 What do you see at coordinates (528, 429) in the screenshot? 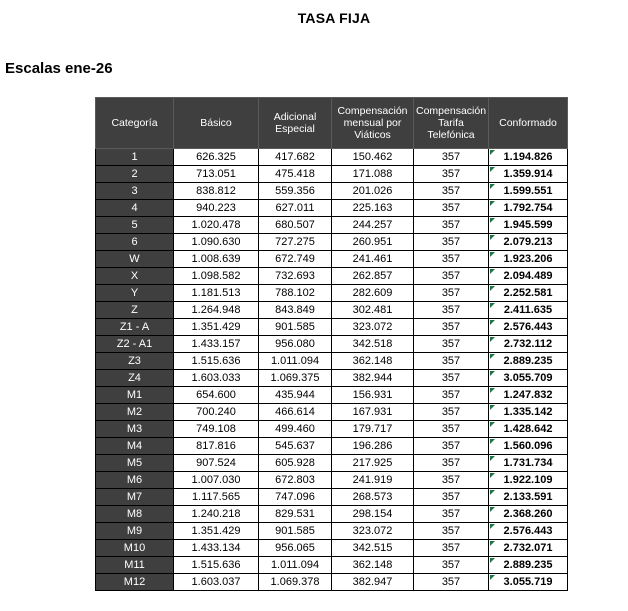
I see `conformado-cell: 1.428.642` at bounding box center [528, 429].